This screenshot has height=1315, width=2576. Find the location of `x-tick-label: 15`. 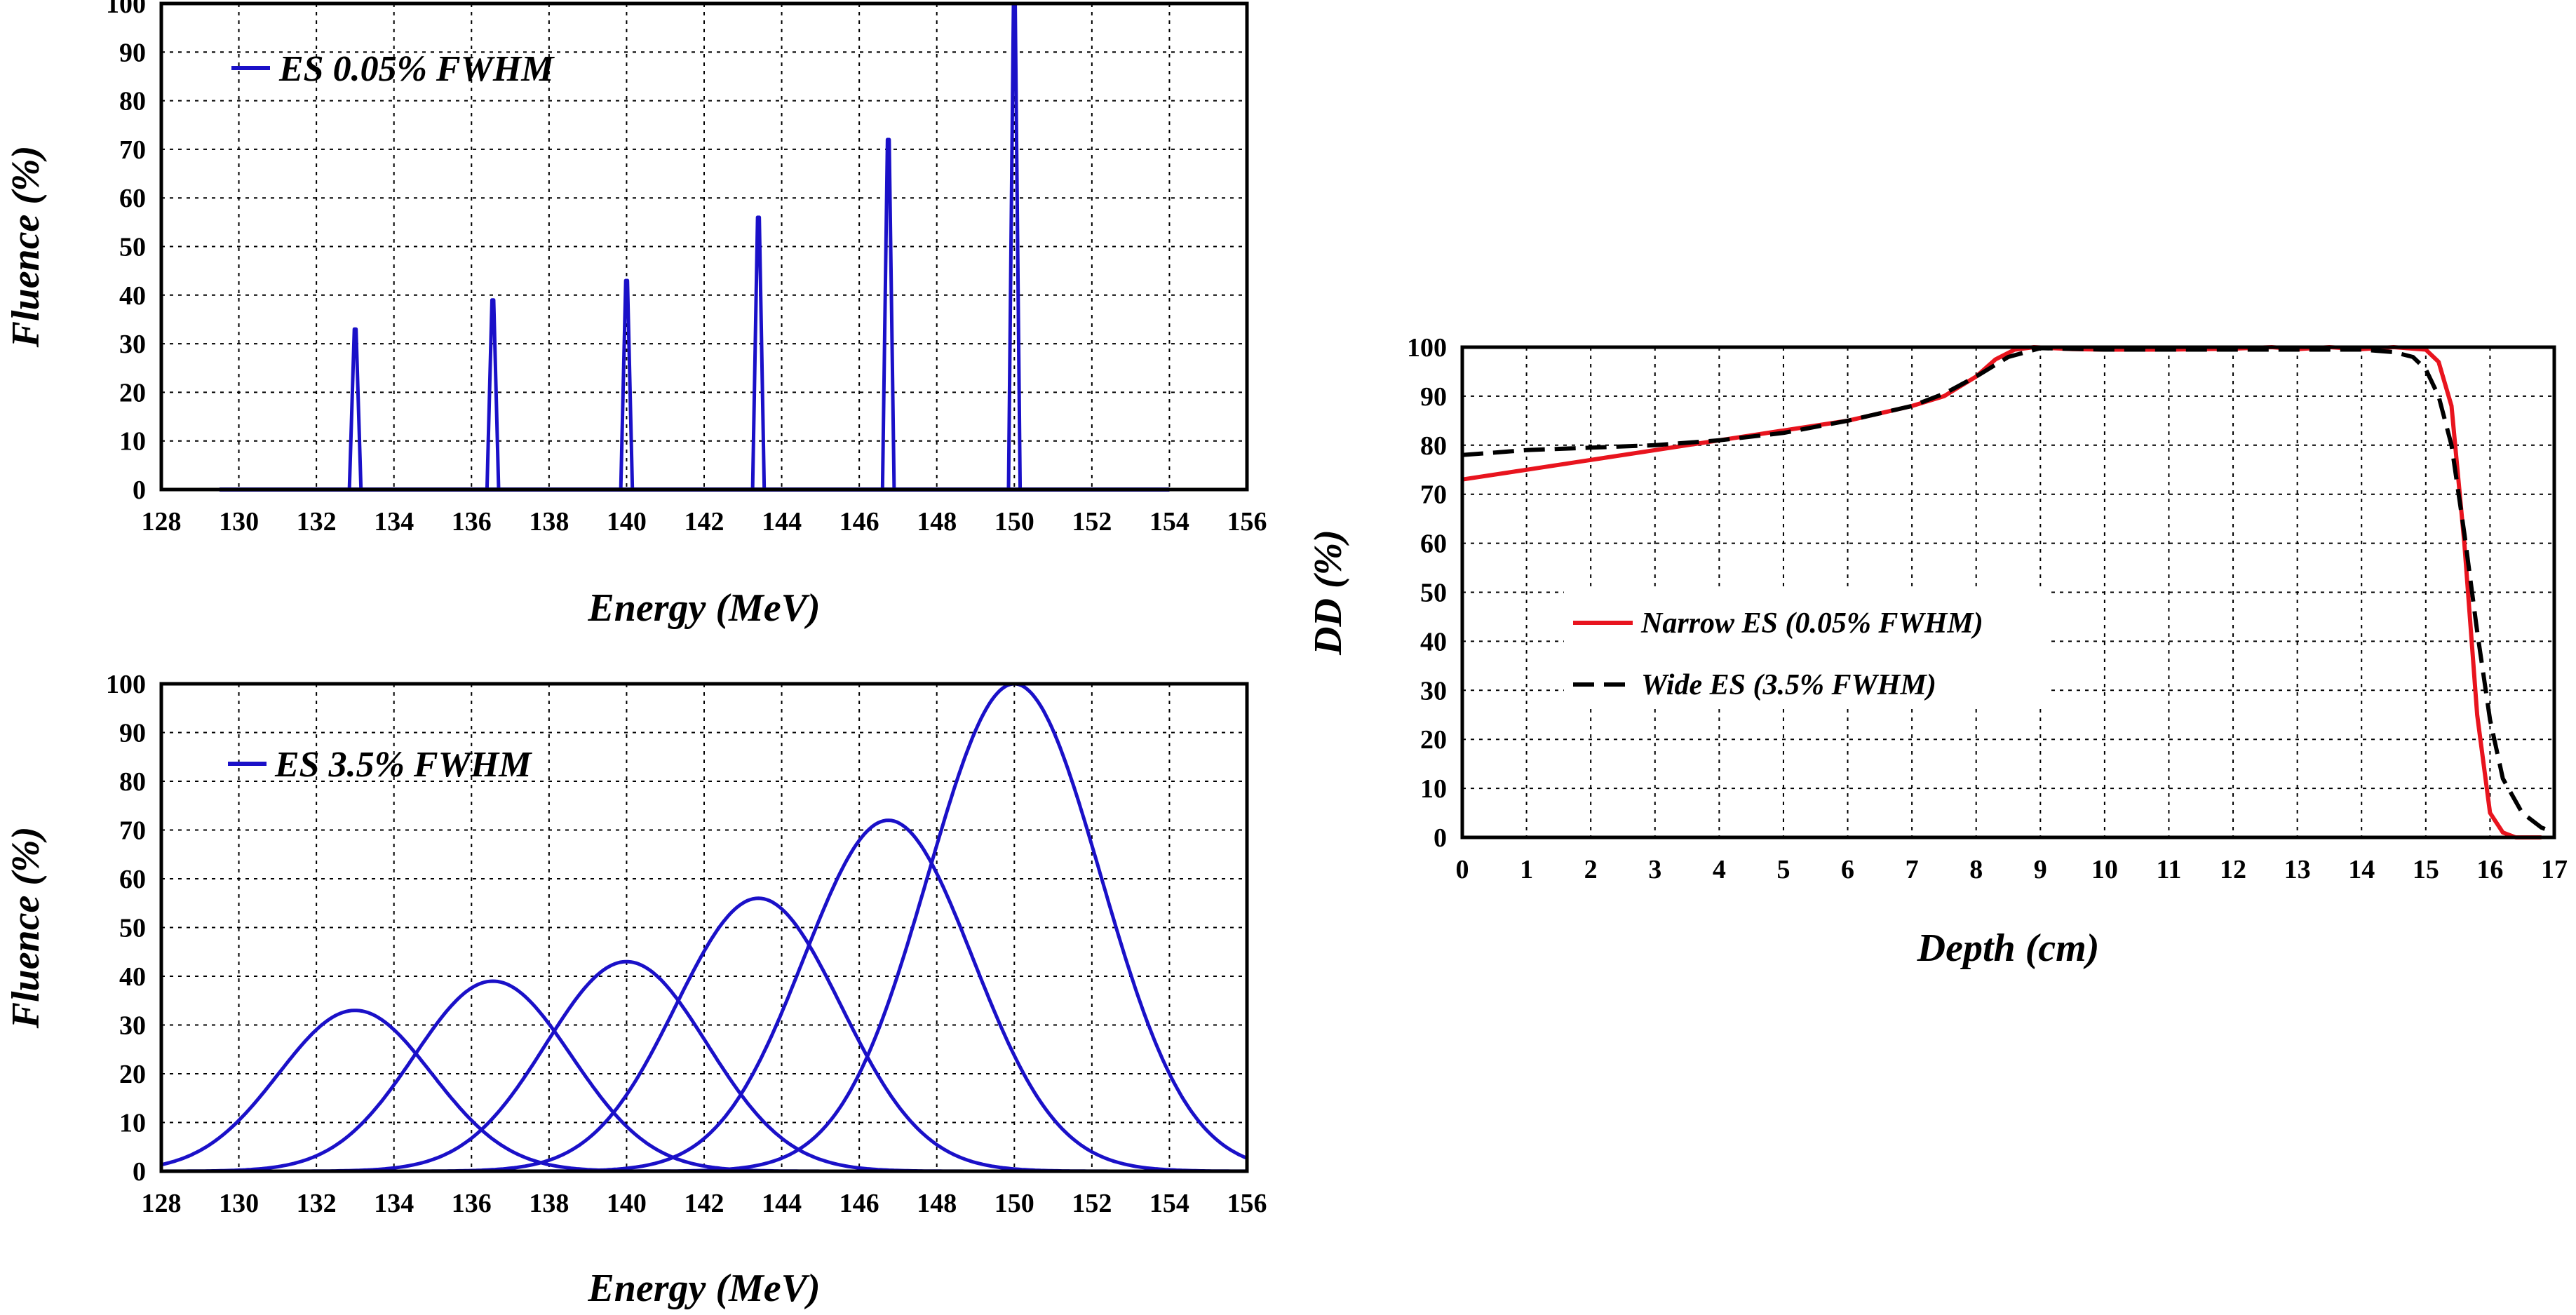

x-tick-label: 15 is located at coordinates (2426, 869).